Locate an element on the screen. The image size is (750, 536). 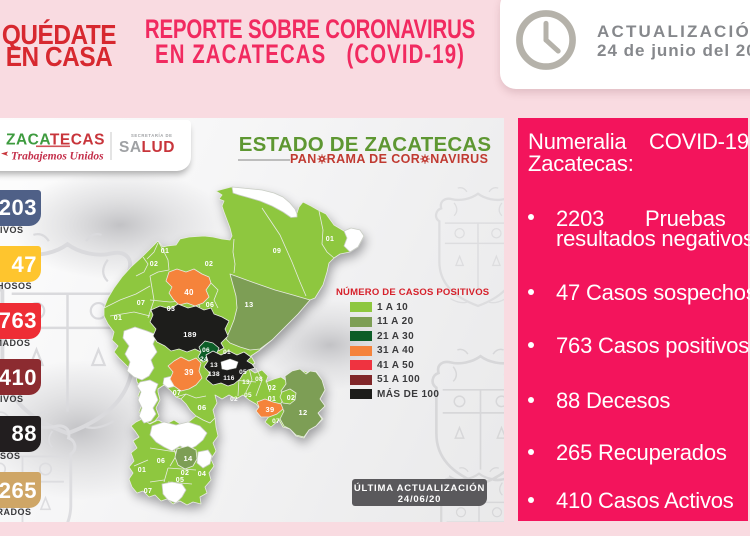
svg-text: Trabajemos Unidos is located at coordinates (57, 157).